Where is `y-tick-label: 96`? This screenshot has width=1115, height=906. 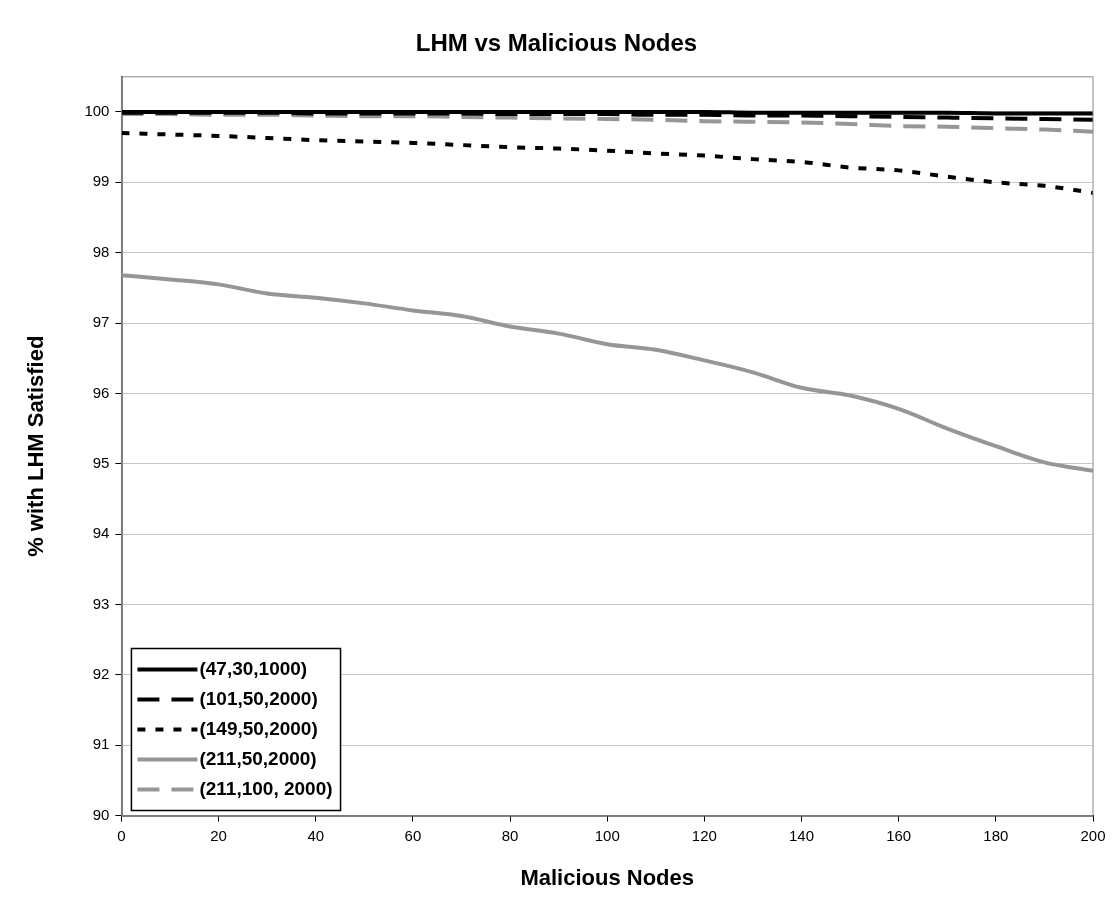
y-tick-label: 96 is located at coordinates (101, 392).